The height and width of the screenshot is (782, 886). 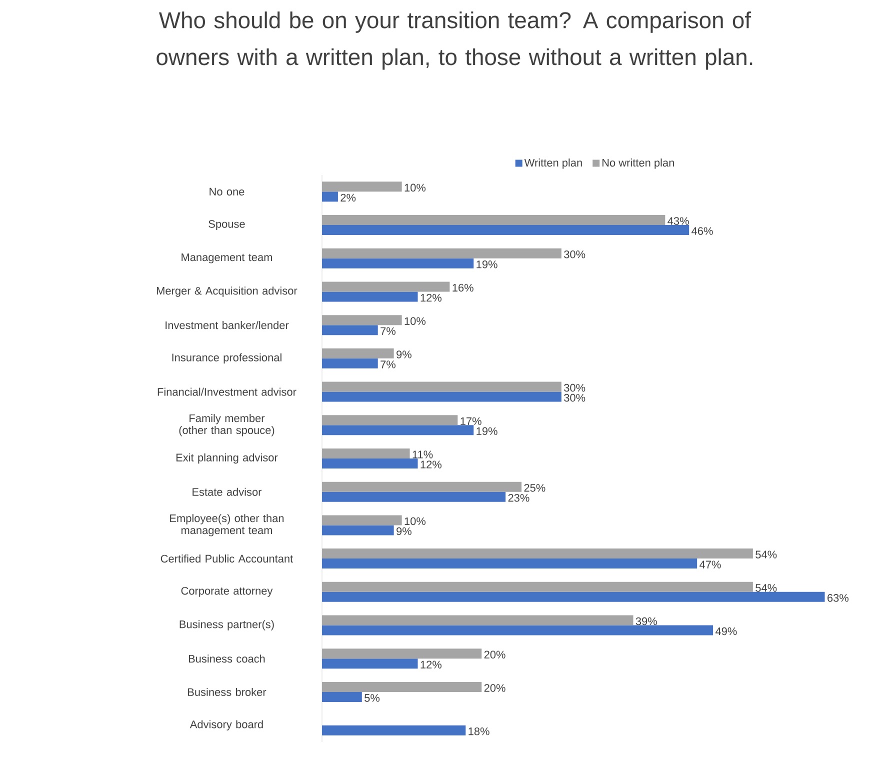 What do you see at coordinates (372, 698) in the screenshot?
I see `data-label: 5%` at bounding box center [372, 698].